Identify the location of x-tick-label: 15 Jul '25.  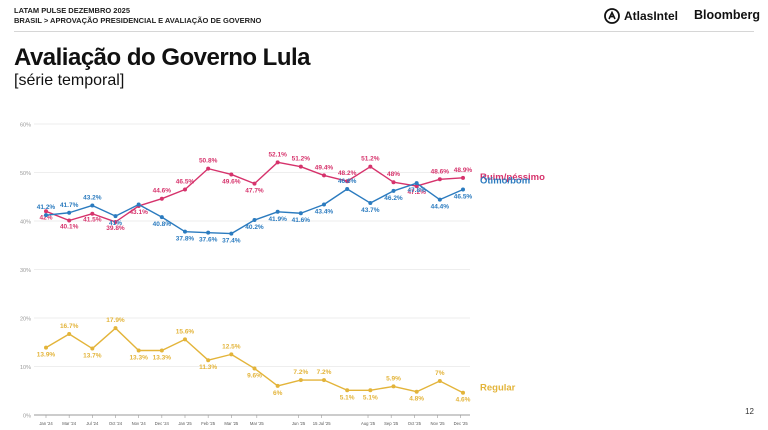
(322, 423).